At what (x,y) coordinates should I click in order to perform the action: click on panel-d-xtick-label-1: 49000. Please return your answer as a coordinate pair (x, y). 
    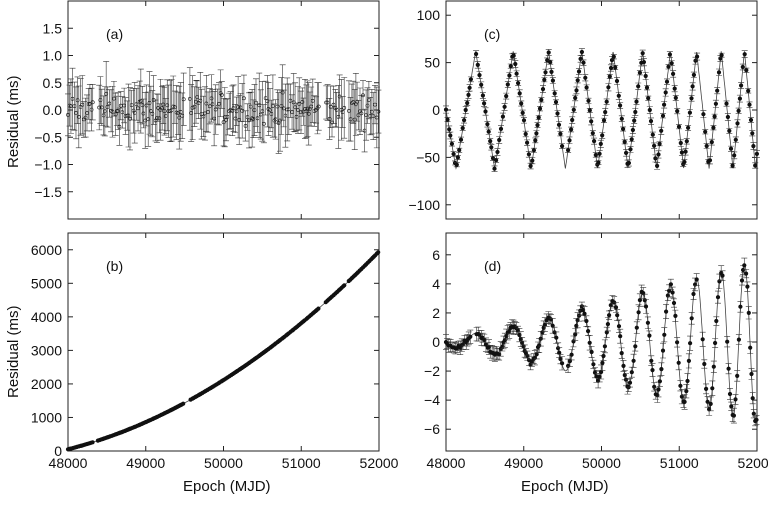
    Looking at the image, I should click on (523, 463).